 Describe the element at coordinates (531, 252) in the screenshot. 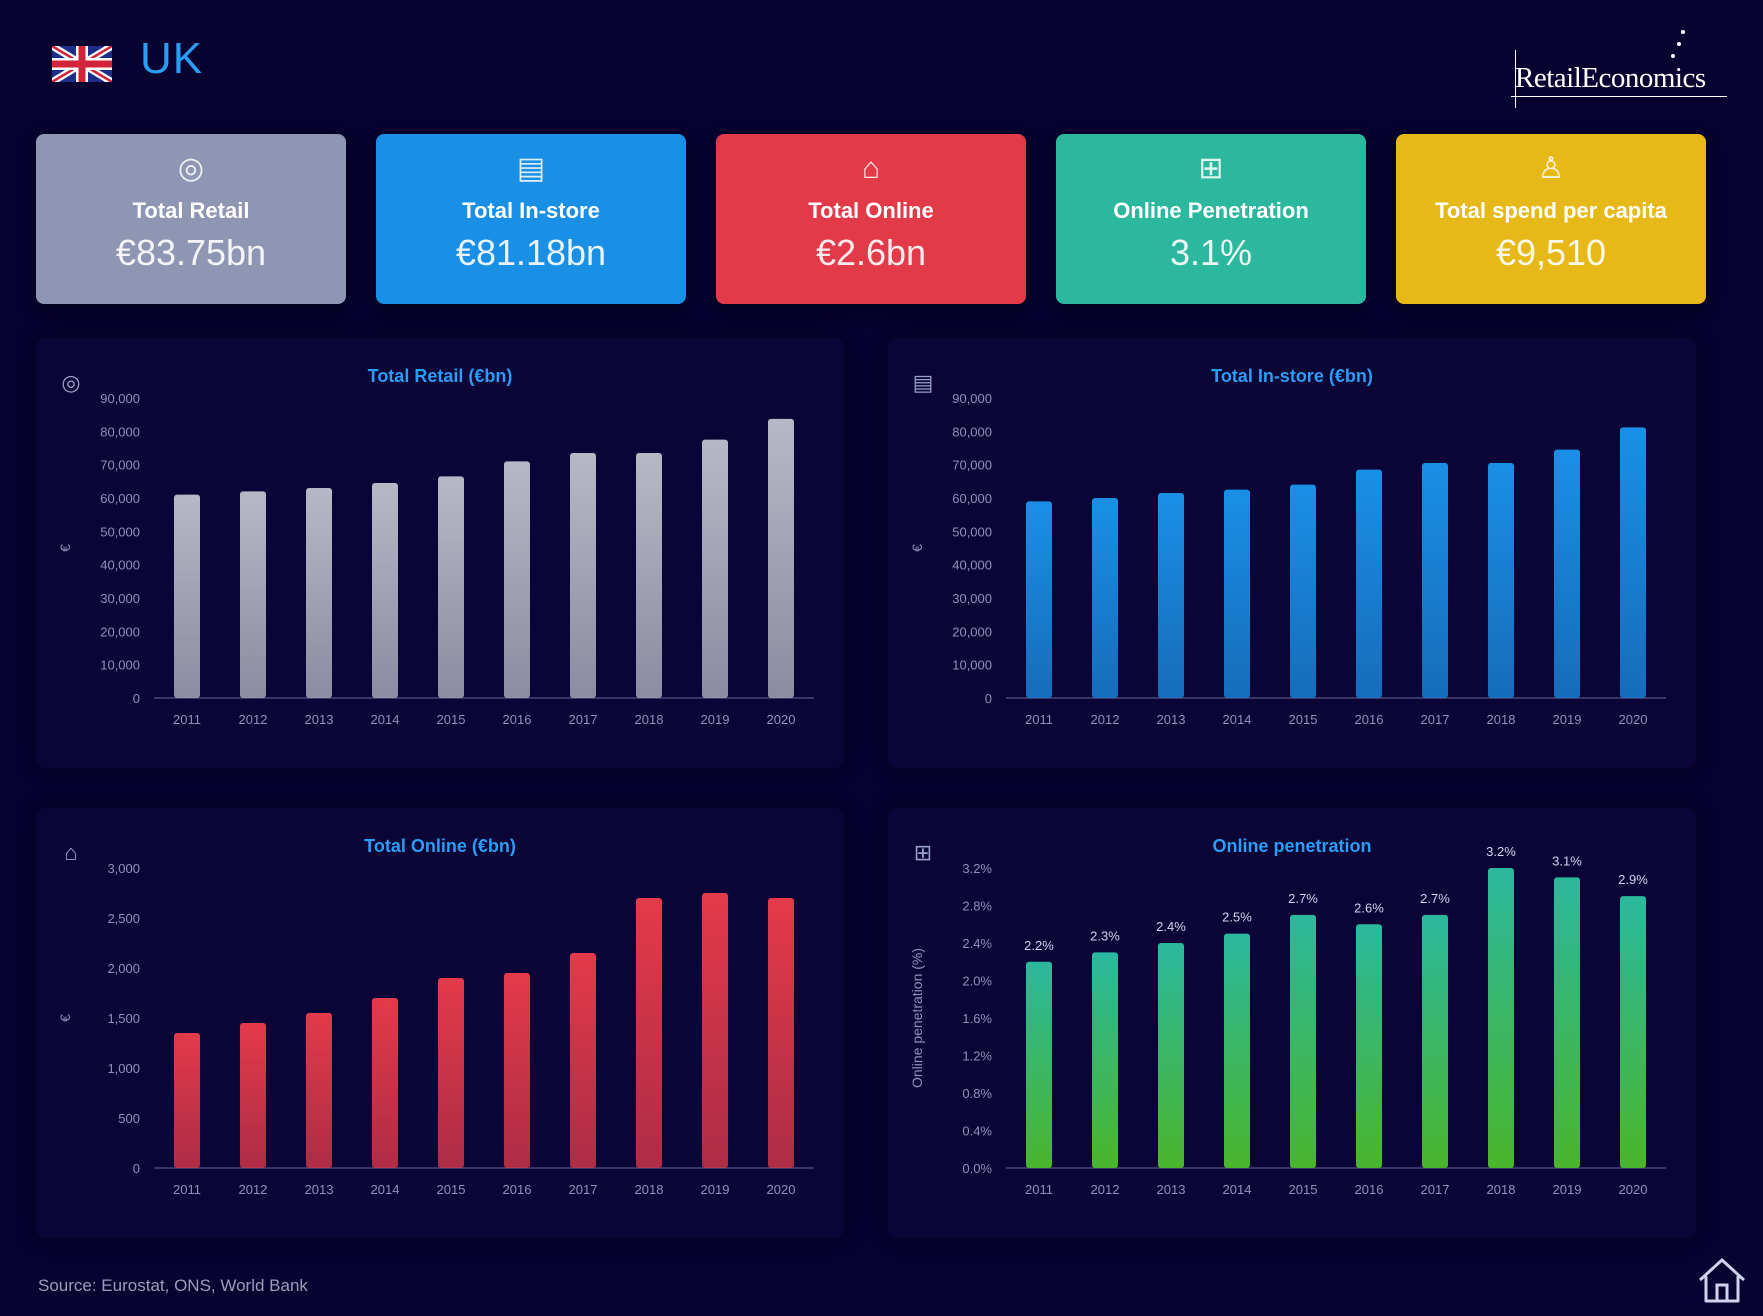

I see `kpi-value: €81.18bn` at that location.